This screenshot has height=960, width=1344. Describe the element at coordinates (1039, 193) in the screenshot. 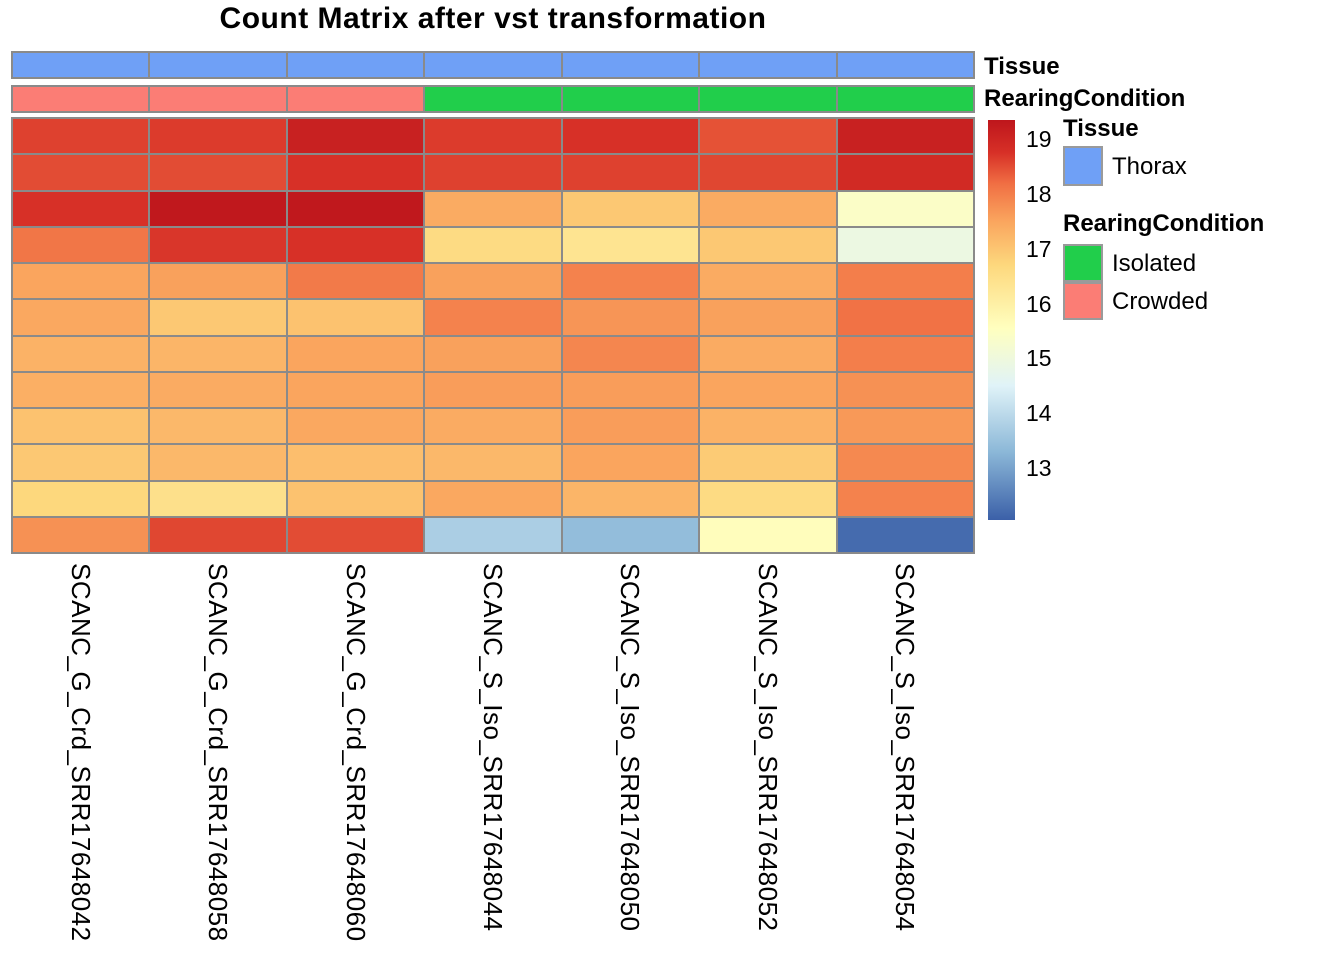

I see `color-scale-tick-label: 18` at that location.